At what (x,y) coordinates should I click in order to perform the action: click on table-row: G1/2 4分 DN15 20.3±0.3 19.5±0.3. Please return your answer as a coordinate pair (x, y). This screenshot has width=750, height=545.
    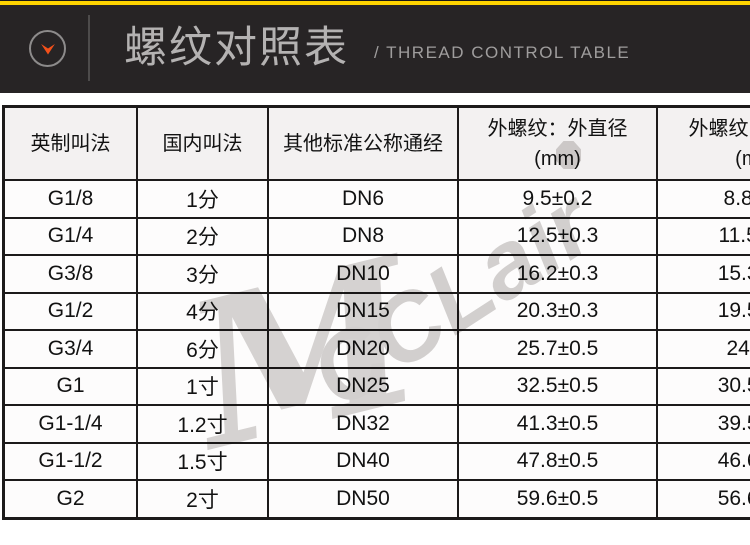
    Looking at the image, I should click on (376, 311).